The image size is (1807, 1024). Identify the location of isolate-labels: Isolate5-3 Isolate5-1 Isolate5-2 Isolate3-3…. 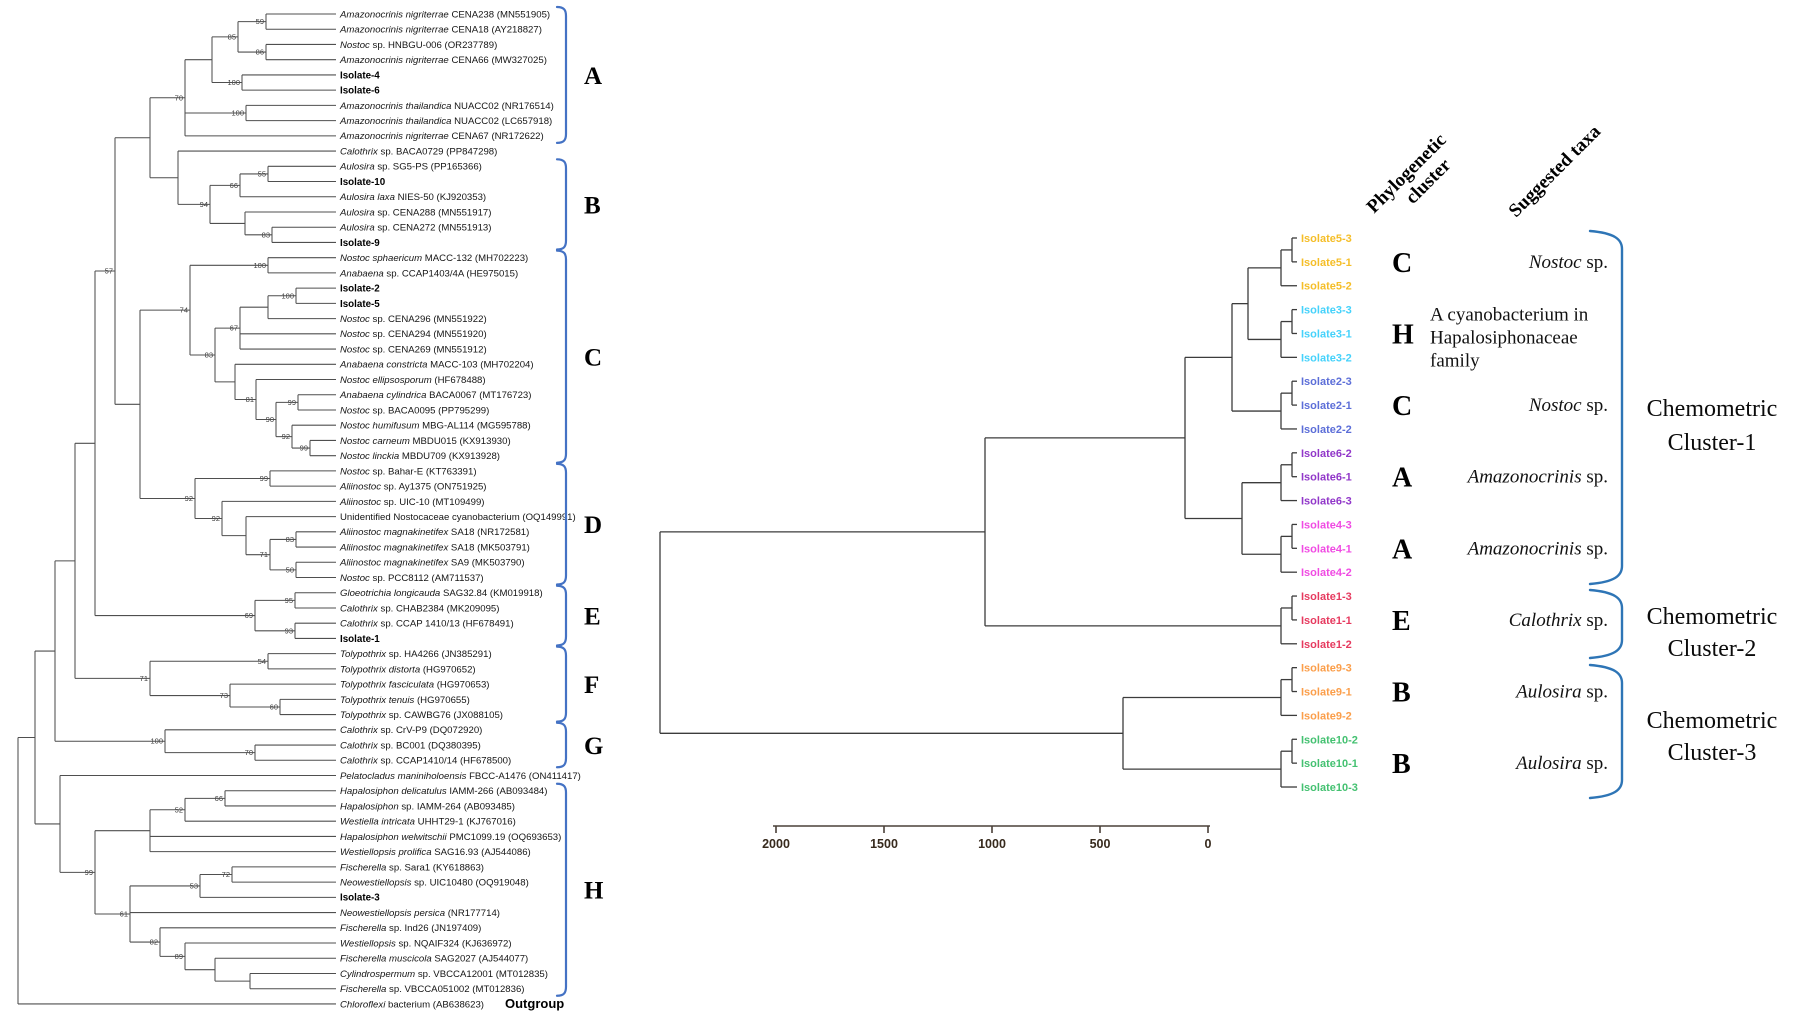
(1329, 513).